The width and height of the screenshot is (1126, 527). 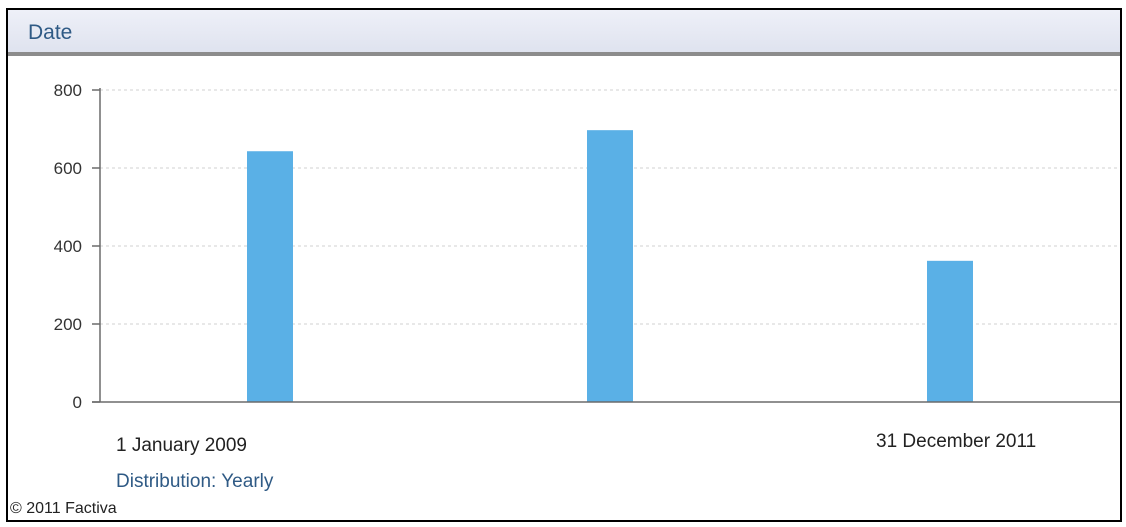 I want to click on y-tick-label-0: 0, so click(x=77, y=402).